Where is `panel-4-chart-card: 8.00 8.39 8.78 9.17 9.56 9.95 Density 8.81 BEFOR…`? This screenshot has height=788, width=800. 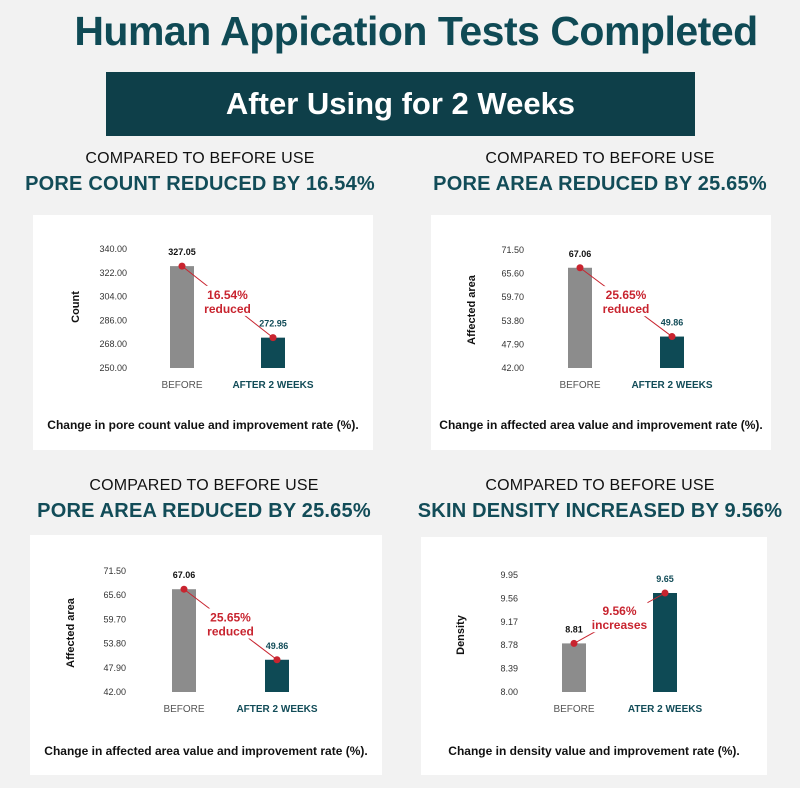 panel-4-chart-card: 8.00 8.39 8.78 9.17 9.56 9.95 Density 8.81 BEFOR… is located at coordinates (594, 656).